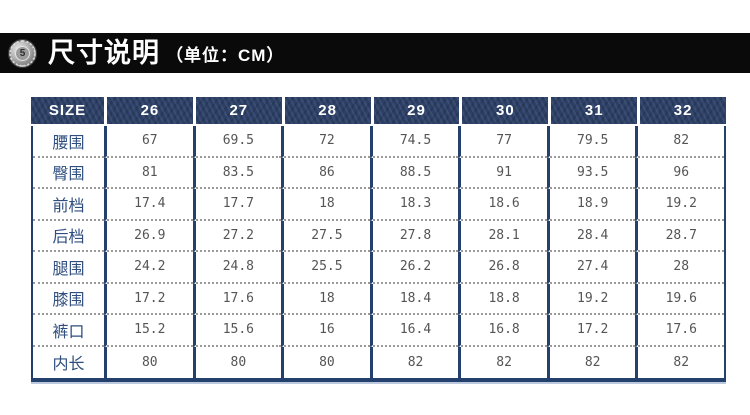  I want to click on measurement-value: 15.6, so click(237, 331).